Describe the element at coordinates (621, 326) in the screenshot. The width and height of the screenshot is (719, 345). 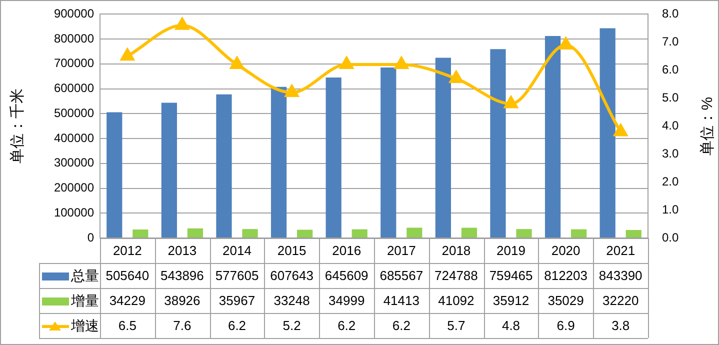
I see `data-label: 3.8` at that location.